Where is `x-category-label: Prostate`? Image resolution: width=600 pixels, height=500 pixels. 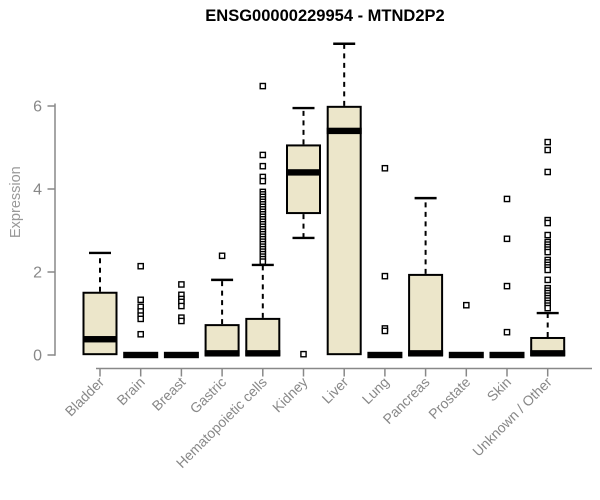
x-category-label: Prostate is located at coordinates (449, 398).